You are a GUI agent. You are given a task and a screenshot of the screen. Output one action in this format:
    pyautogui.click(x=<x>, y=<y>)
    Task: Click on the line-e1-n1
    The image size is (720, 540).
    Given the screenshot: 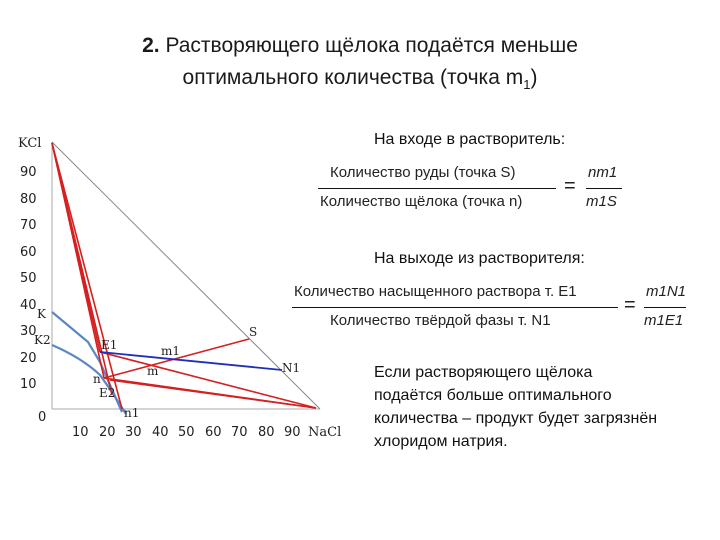 What is the action you would take?
    pyautogui.click(x=191, y=361)
    